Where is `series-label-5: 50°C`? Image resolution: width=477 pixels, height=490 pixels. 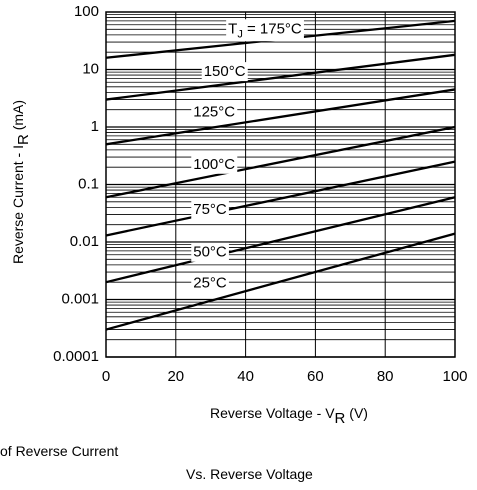 series-label-5: 50°C is located at coordinates (210, 252).